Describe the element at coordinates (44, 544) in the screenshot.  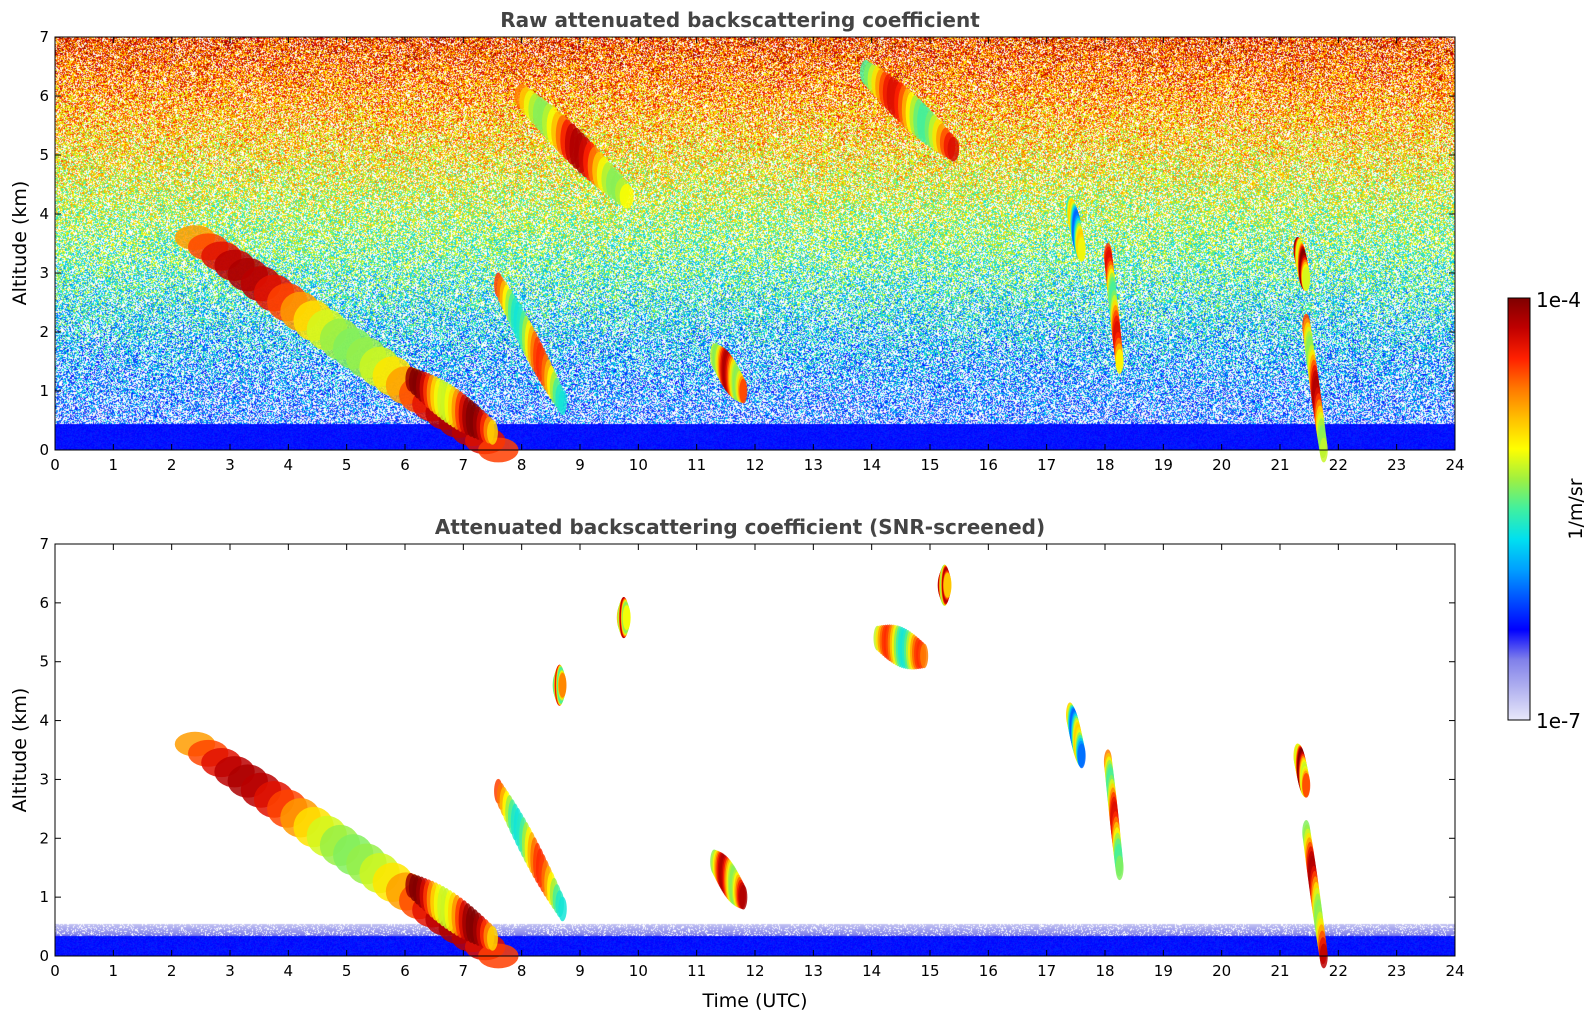
I see `y-tick-label: 7` at that location.